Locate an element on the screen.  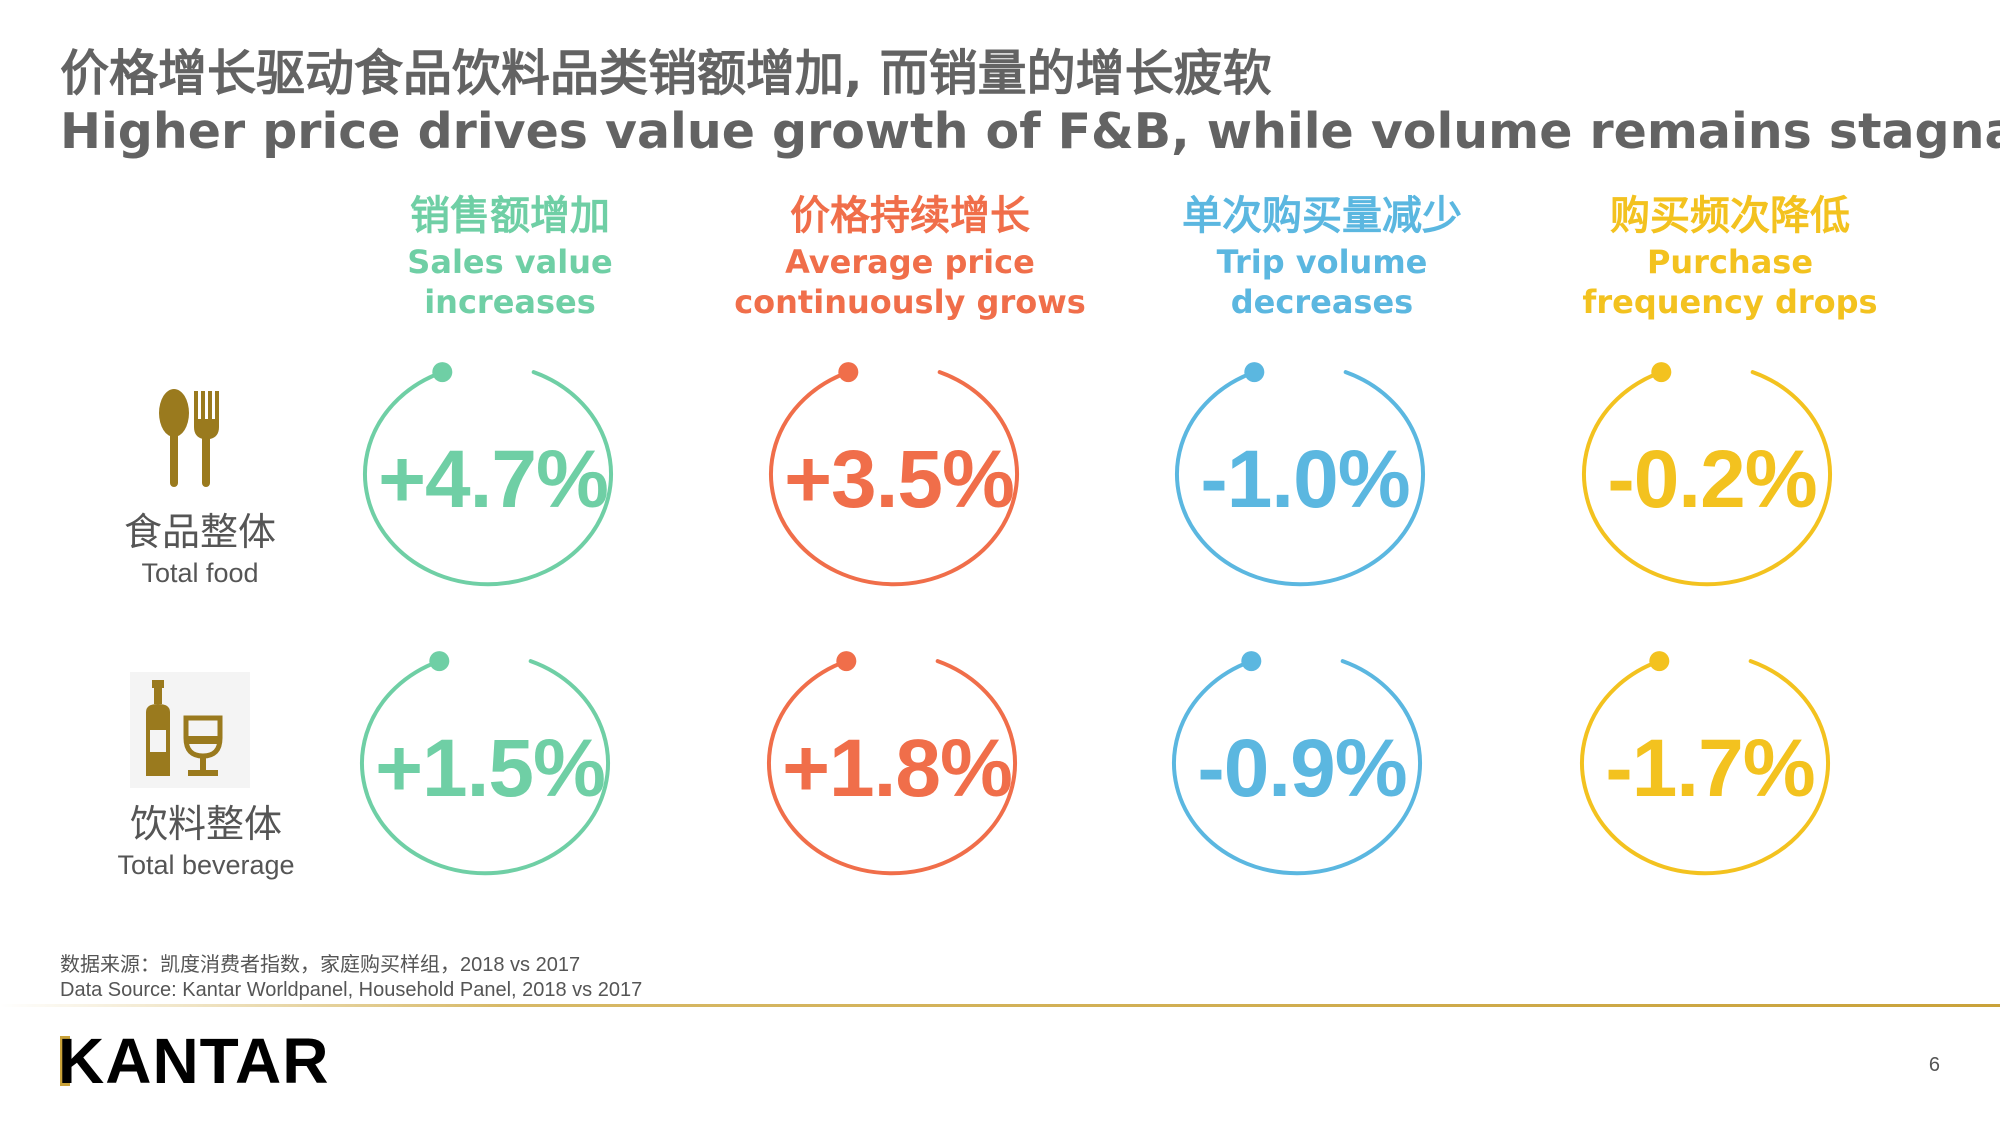
column-header-sales-value: 销售额增加 Sales value increases is located at coordinates (510, 256).